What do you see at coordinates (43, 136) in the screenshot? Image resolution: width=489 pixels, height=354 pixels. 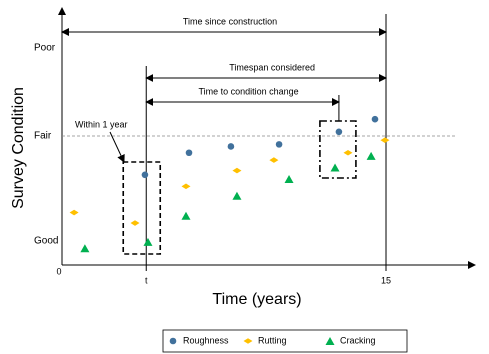 I see `y-tick-label: Fair` at bounding box center [43, 136].